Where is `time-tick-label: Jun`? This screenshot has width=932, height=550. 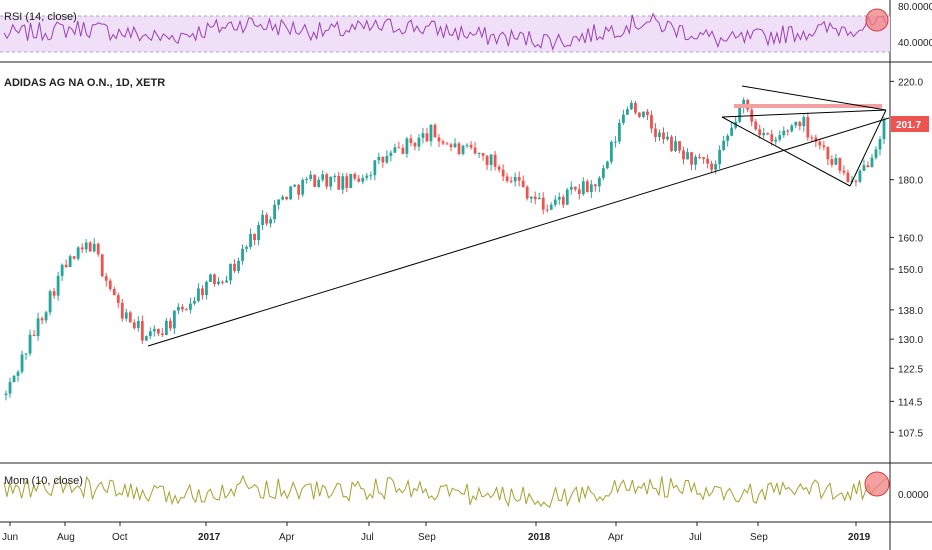 time-tick-label: Jun is located at coordinates (10, 537).